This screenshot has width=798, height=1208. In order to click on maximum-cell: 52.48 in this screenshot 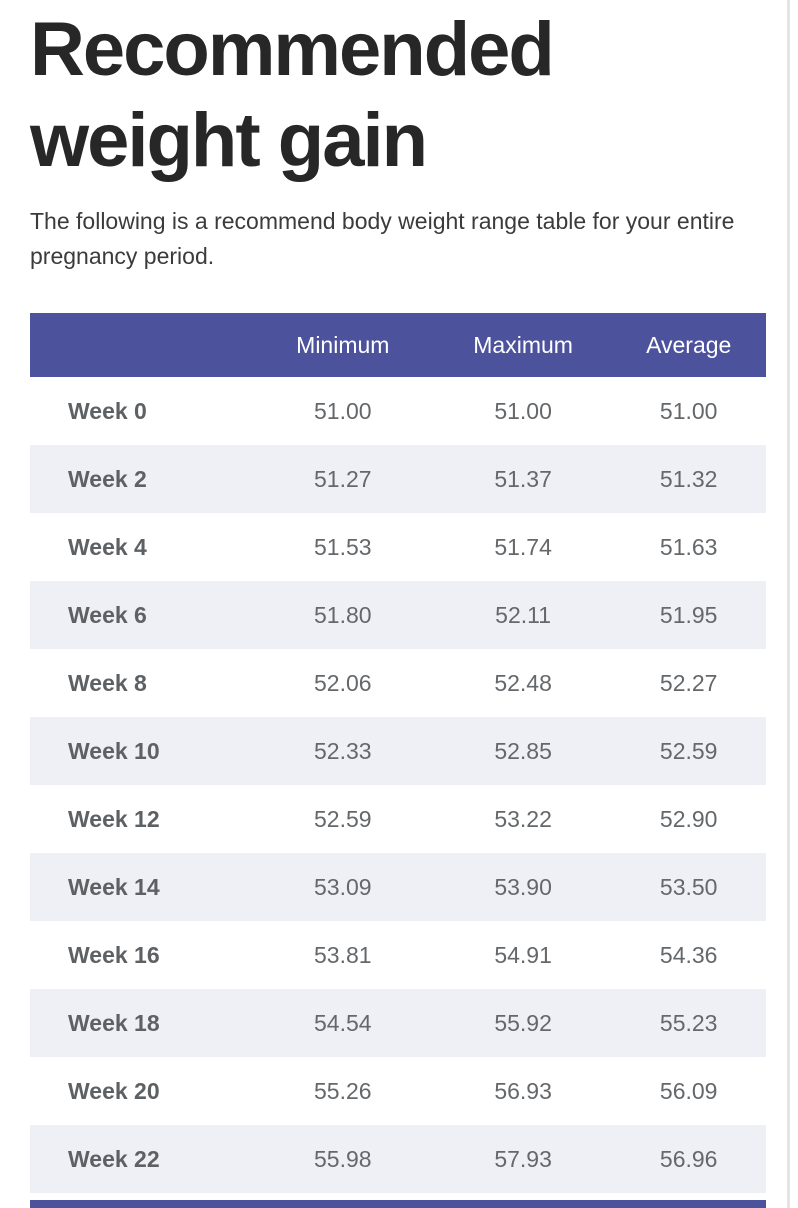, I will do `click(523, 682)`.